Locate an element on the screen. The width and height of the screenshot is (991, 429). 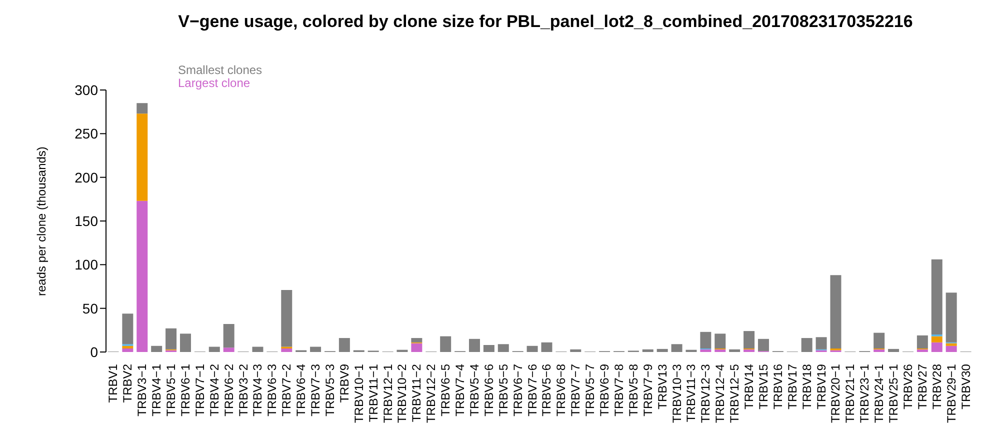
x-tick-label: TRBV5−6 is located at coordinates (547, 390).